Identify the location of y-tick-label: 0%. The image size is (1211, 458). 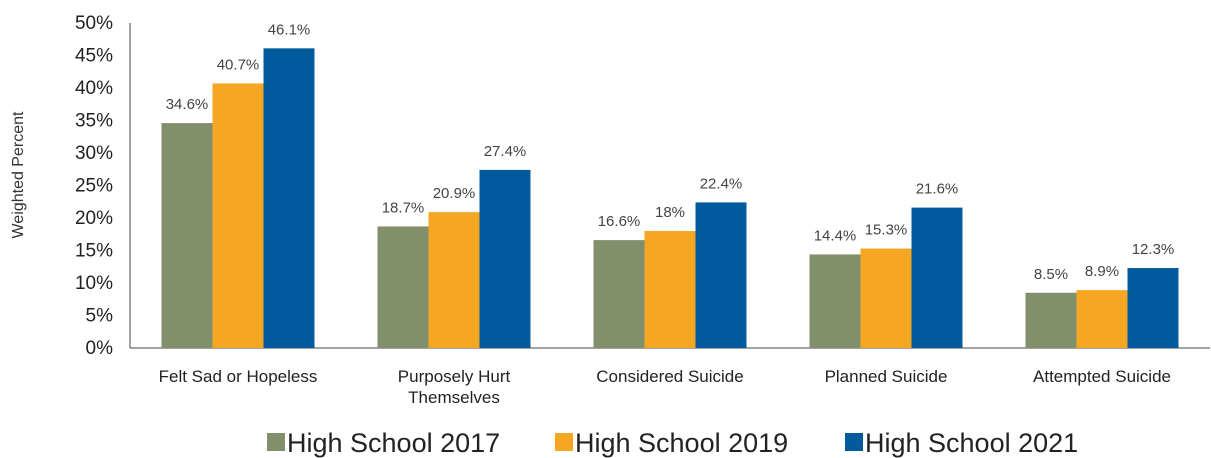
(100, 348).